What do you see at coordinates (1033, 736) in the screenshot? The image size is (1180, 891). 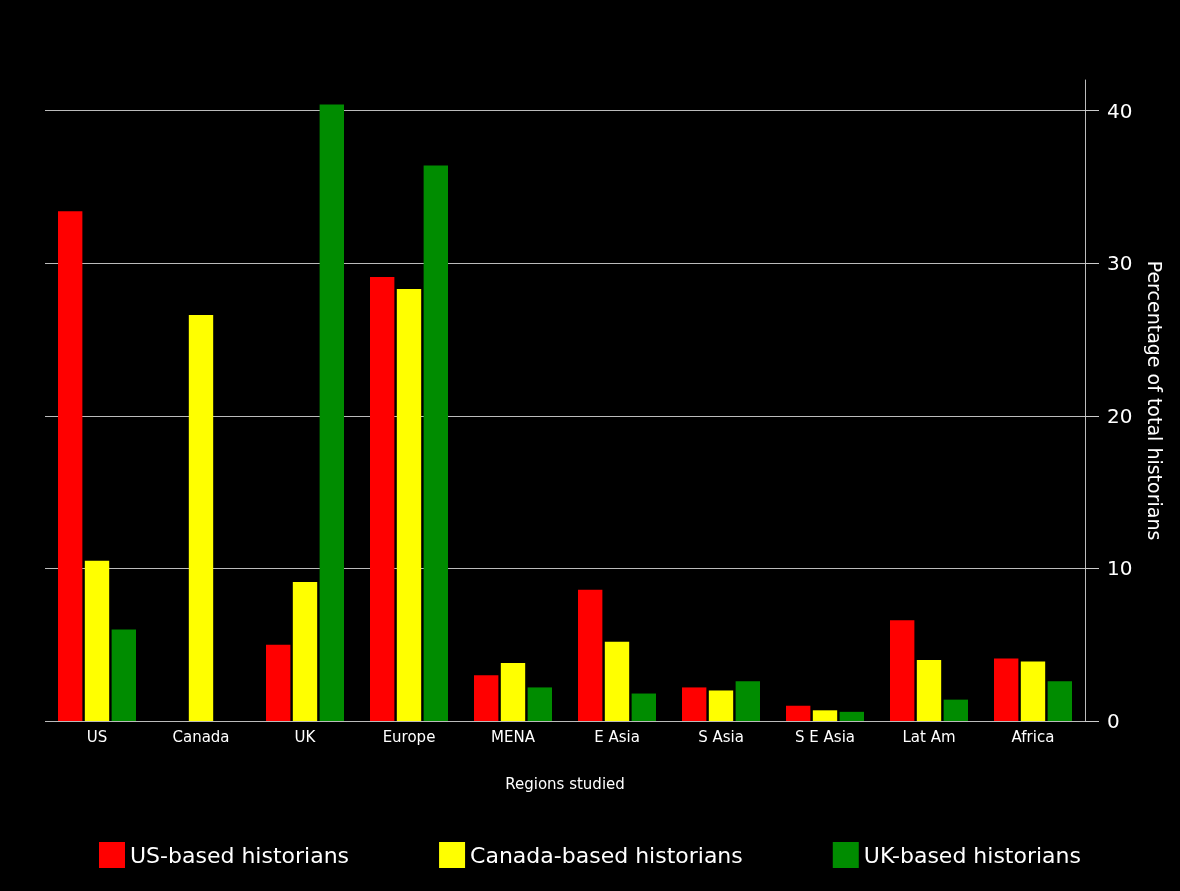 I see `x-tick-label: Africa` at bounding box center [1033, 736].